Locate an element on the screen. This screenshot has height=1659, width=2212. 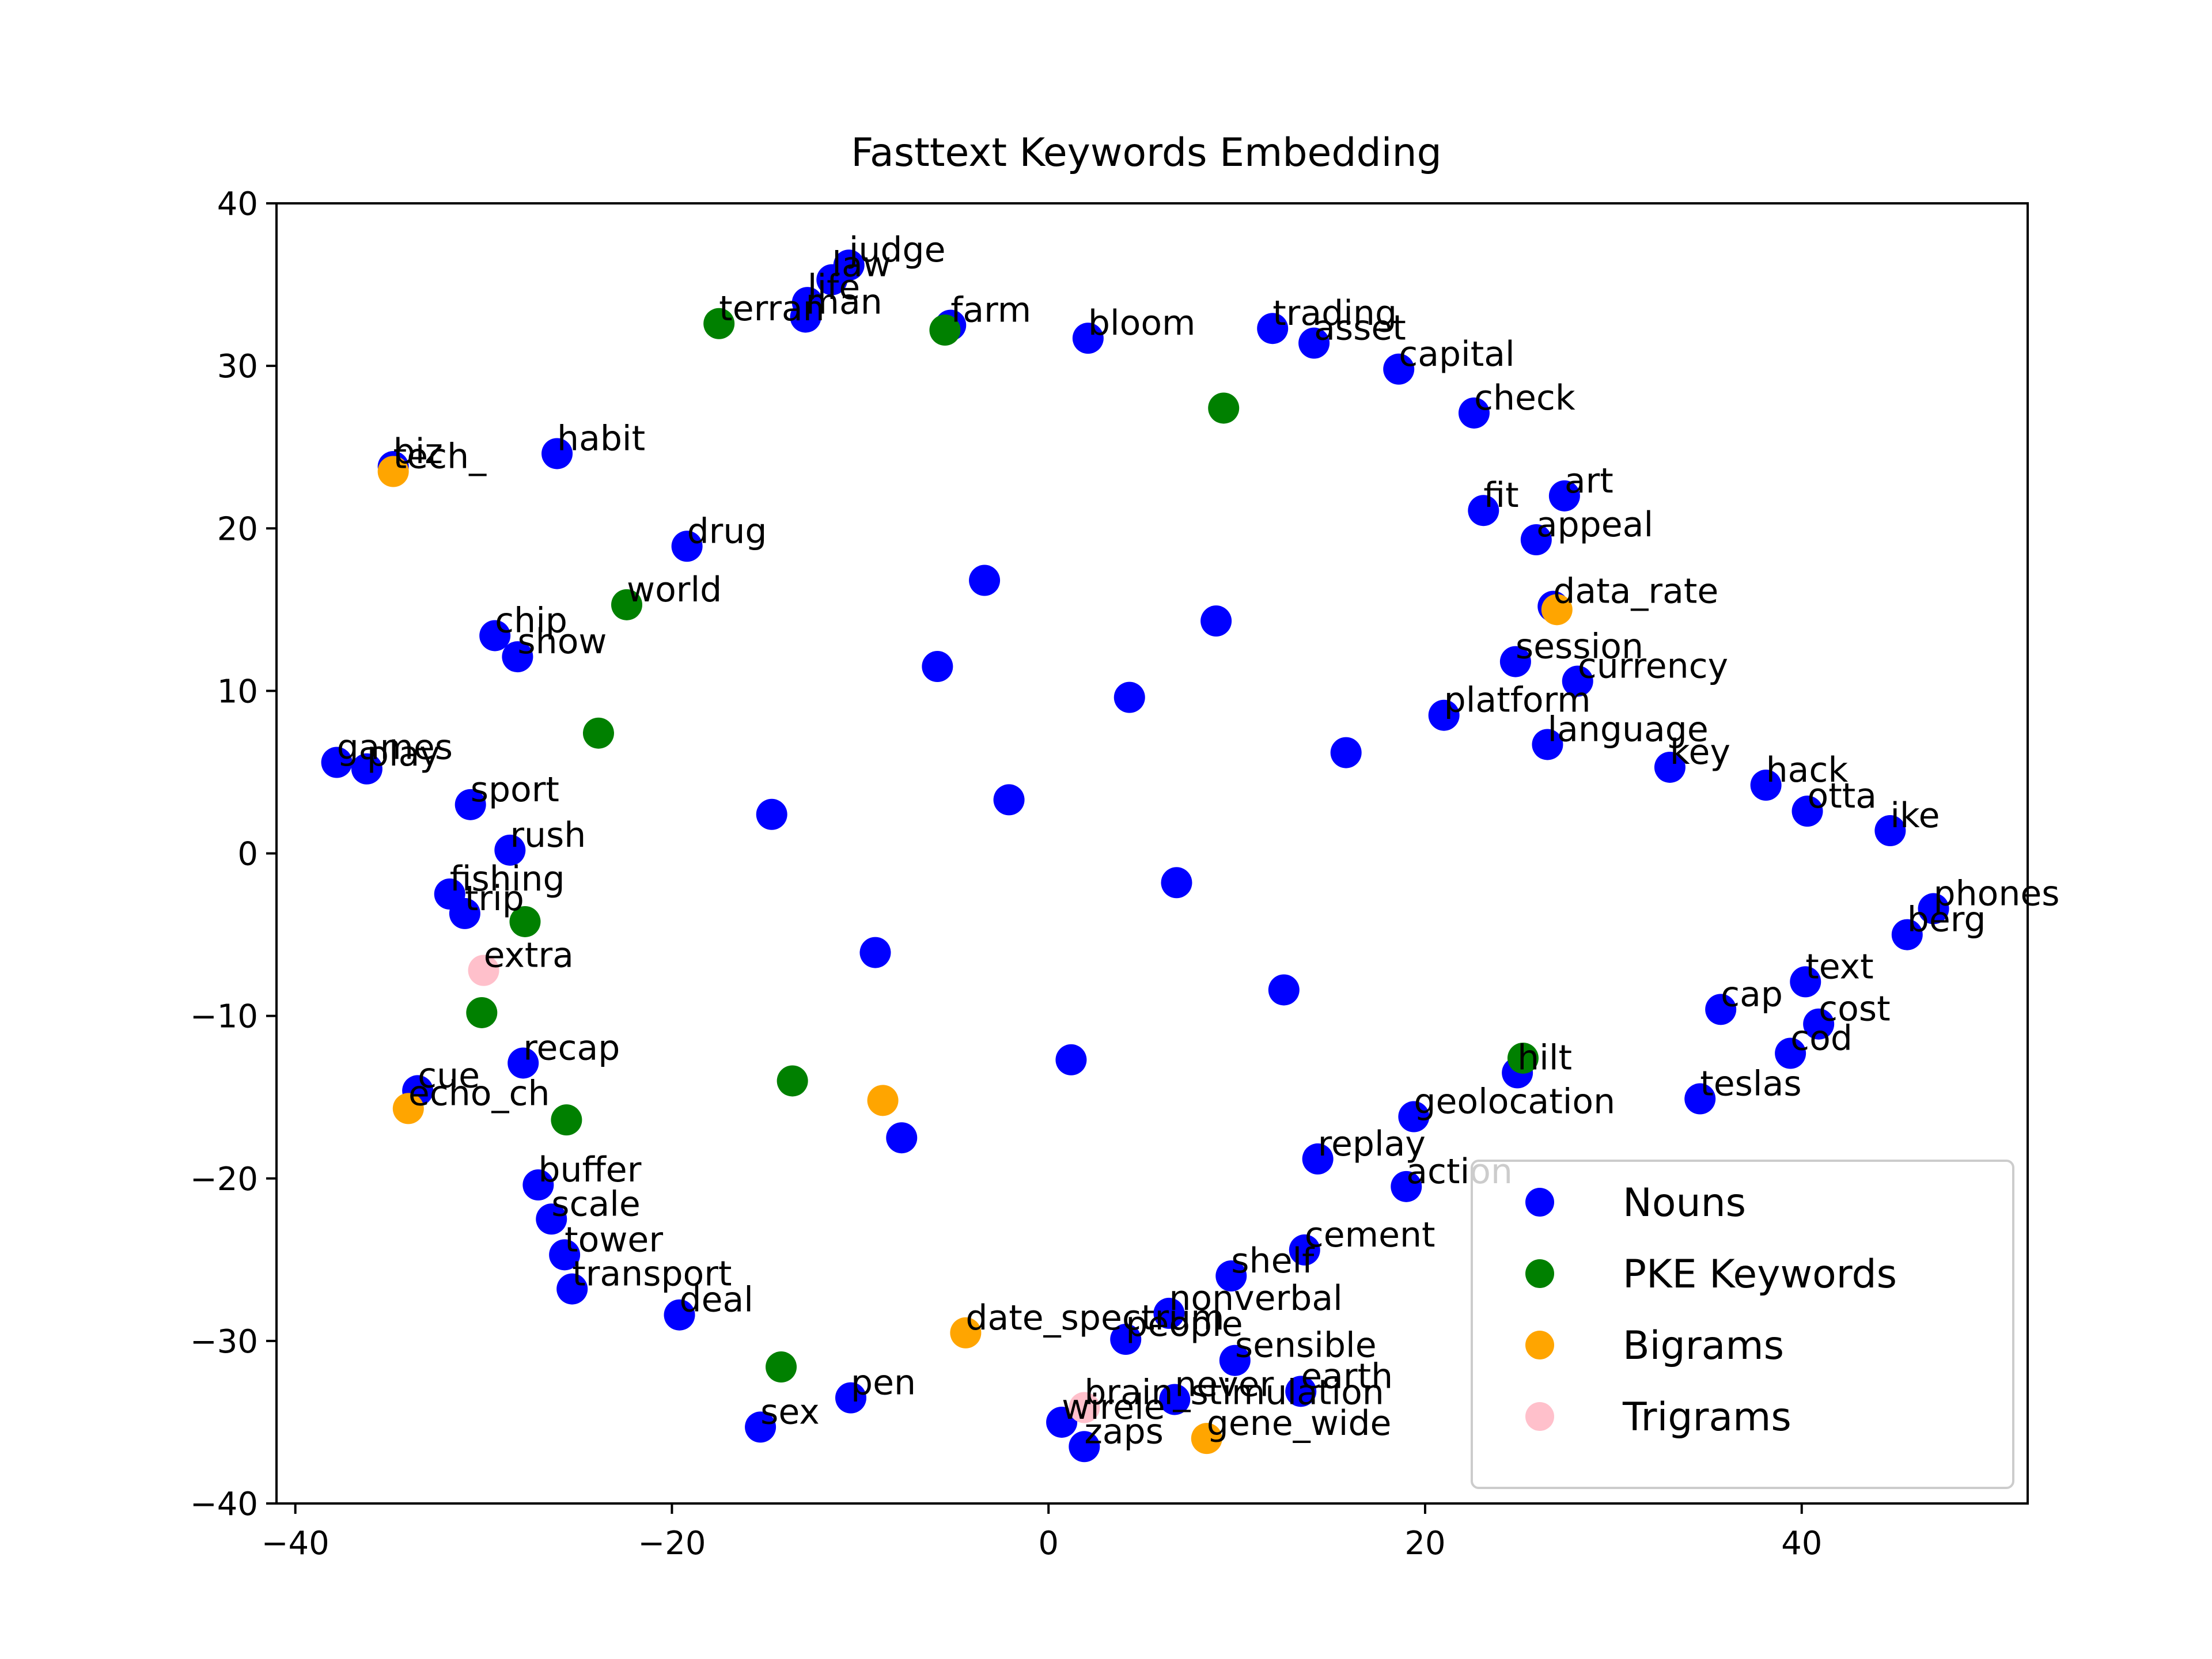
point-label: language is located at coordinates (1627, 729).